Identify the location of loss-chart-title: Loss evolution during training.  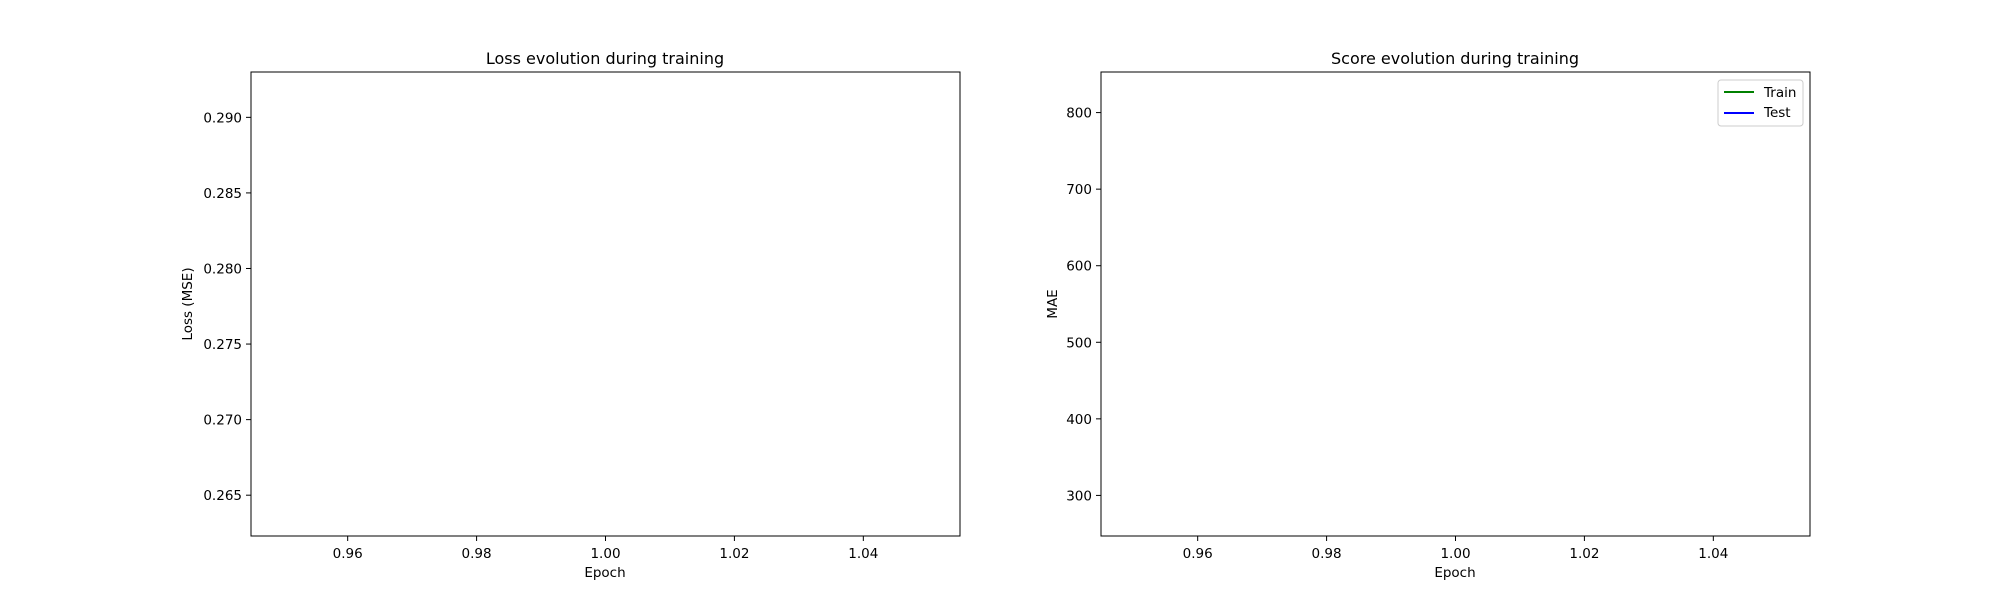
(605, 58).